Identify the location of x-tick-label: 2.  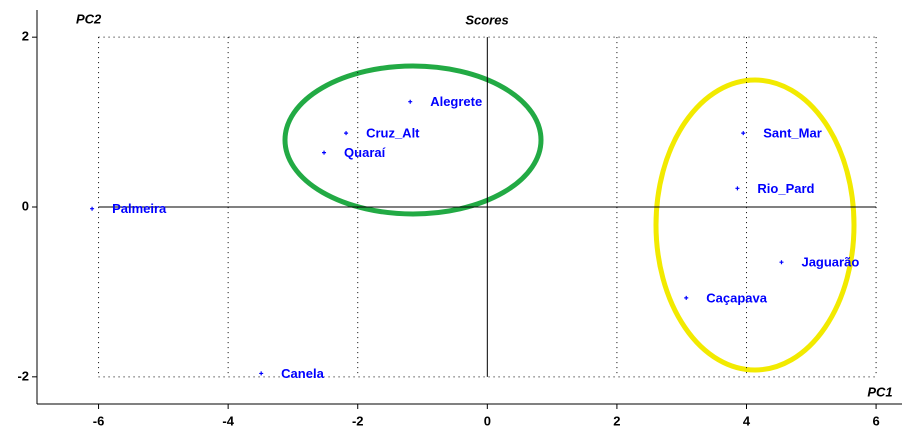
(616, 420).